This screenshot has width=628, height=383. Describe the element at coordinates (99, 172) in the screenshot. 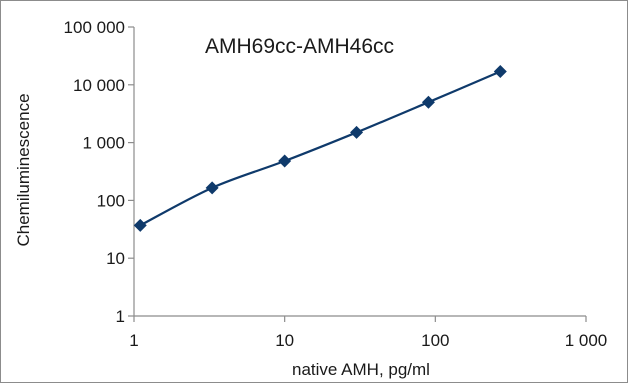

I see `y-axis-ticks: 1 10 100 1 000 10 000 100 000` at that location.